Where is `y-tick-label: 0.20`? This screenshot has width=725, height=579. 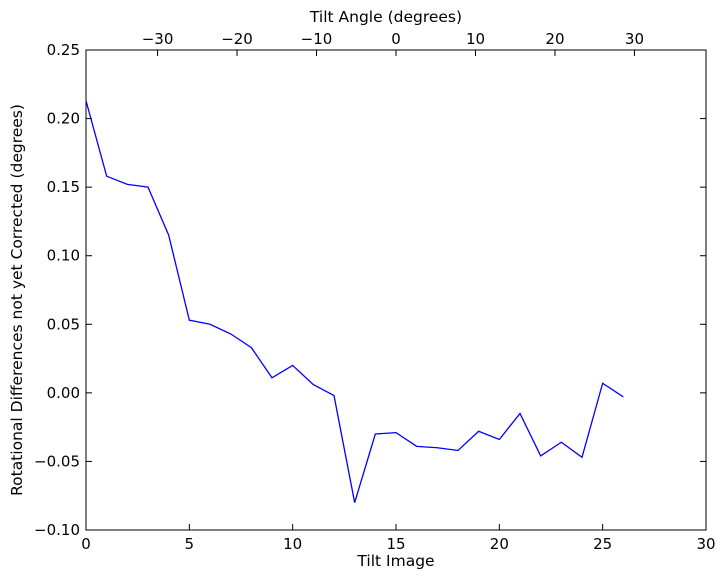
y-tick-label: 0.20 is located at coordinates (63, 119).